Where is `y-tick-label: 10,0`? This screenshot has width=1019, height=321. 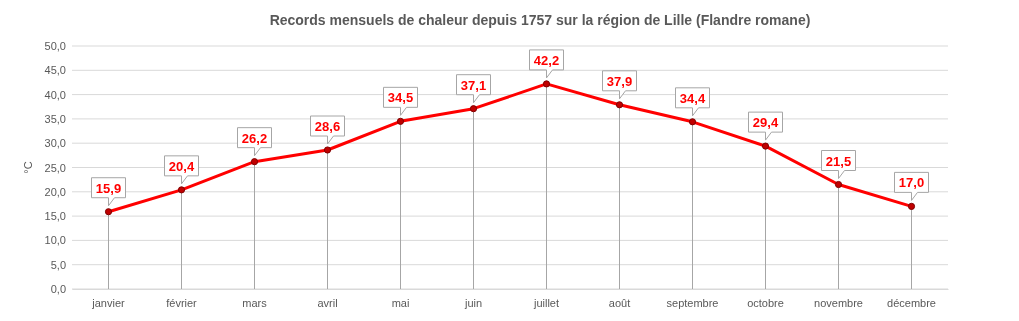 y-tick-label: 10,0 is located at coordinates (55, 240).